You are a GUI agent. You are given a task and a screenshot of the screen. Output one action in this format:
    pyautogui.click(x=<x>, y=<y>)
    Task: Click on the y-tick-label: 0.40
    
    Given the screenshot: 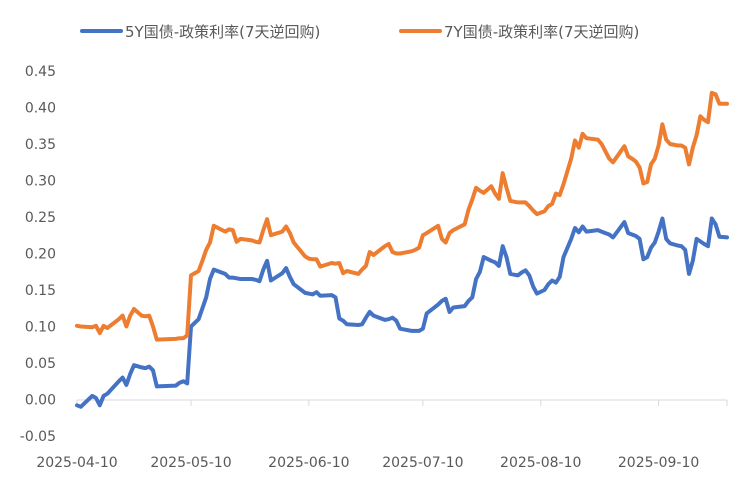 What is the action you would take?
    pyautogui.click(x=40, y=109)
    